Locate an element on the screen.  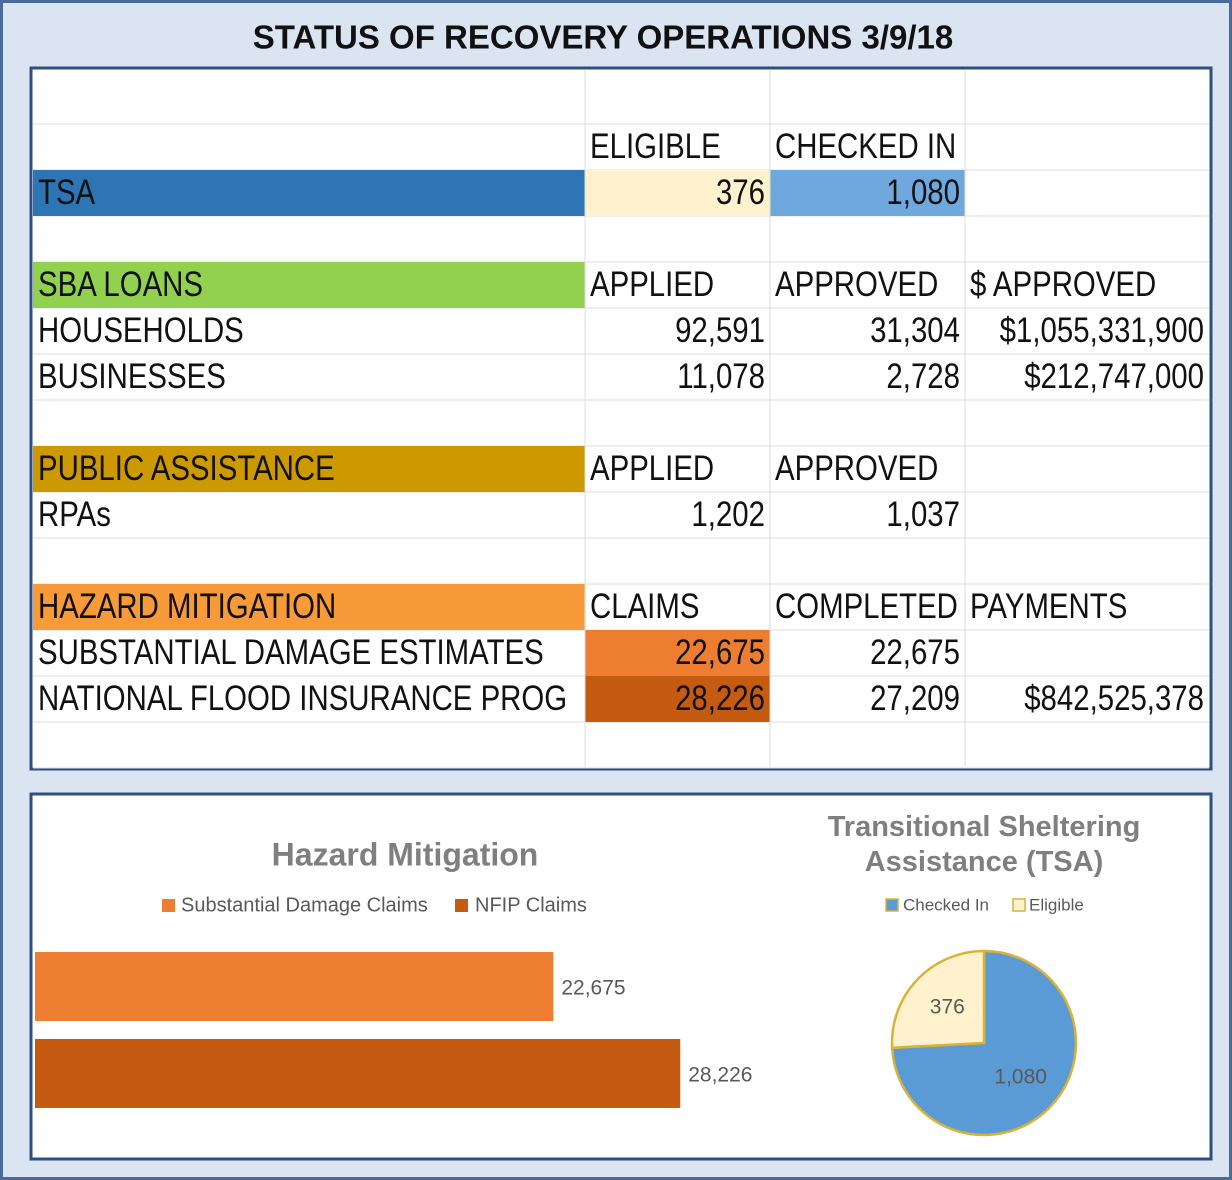
table-cell: HAZARD MITIGATION is located at coordinates (187, 606).